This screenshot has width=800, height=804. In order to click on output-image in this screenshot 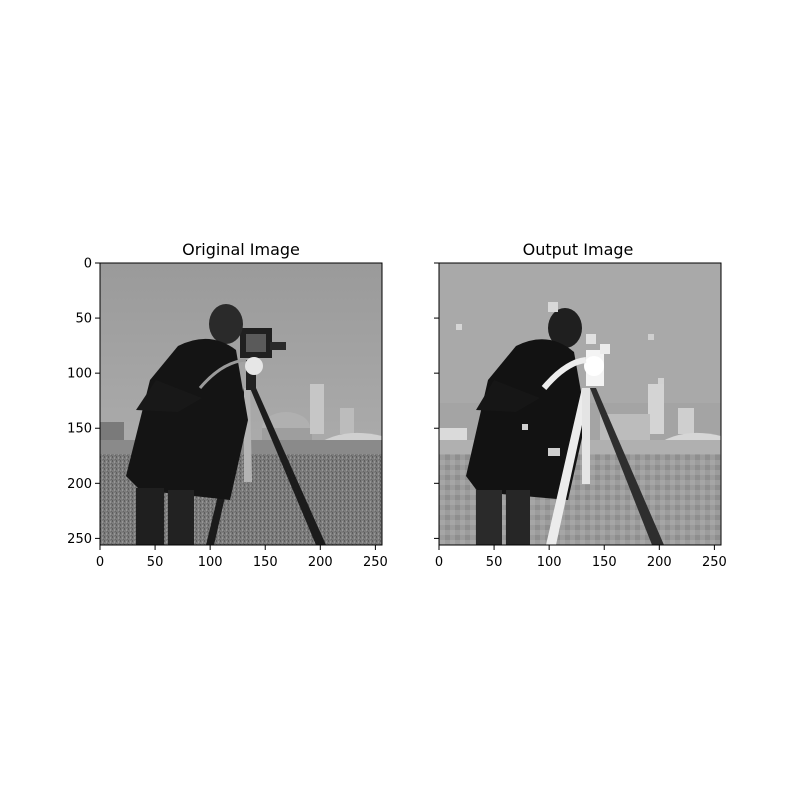, I will do `click(580, 404)`.